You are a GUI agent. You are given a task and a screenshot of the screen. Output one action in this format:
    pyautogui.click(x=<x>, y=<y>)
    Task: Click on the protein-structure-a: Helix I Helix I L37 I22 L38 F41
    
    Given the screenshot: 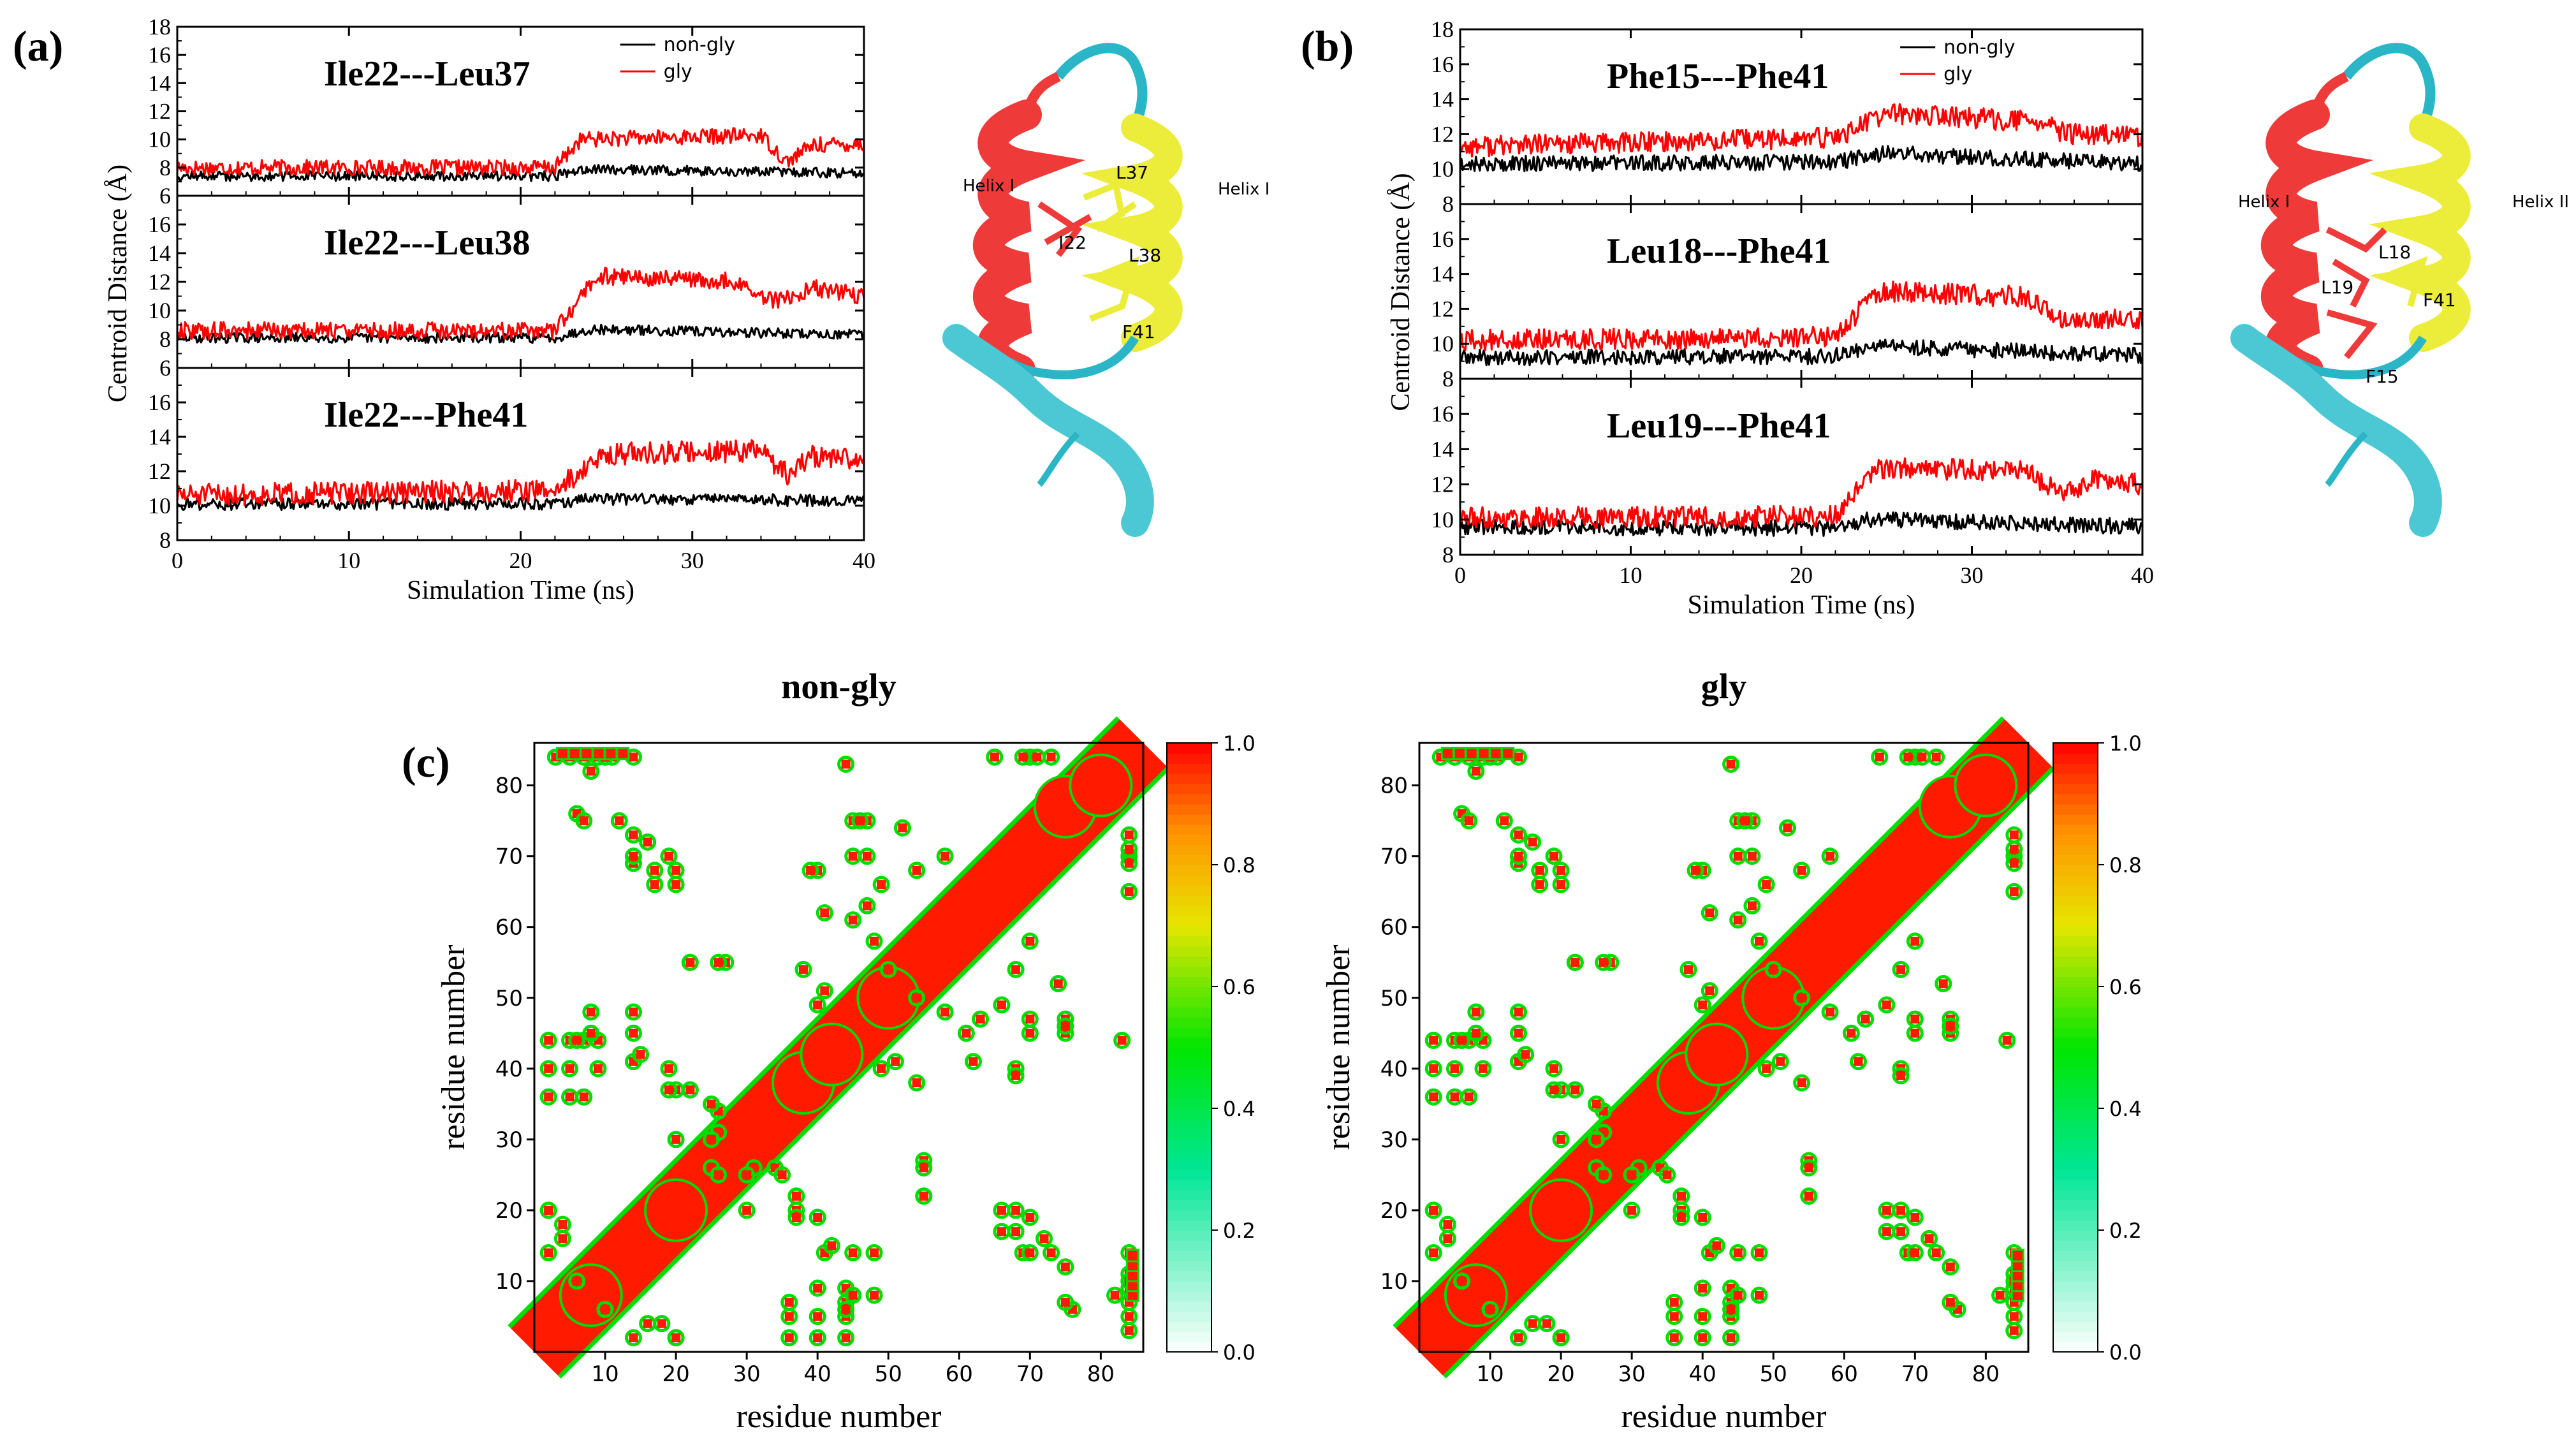 What is the action you would take?
    pyautogui.click(x=1106, y=290)
    